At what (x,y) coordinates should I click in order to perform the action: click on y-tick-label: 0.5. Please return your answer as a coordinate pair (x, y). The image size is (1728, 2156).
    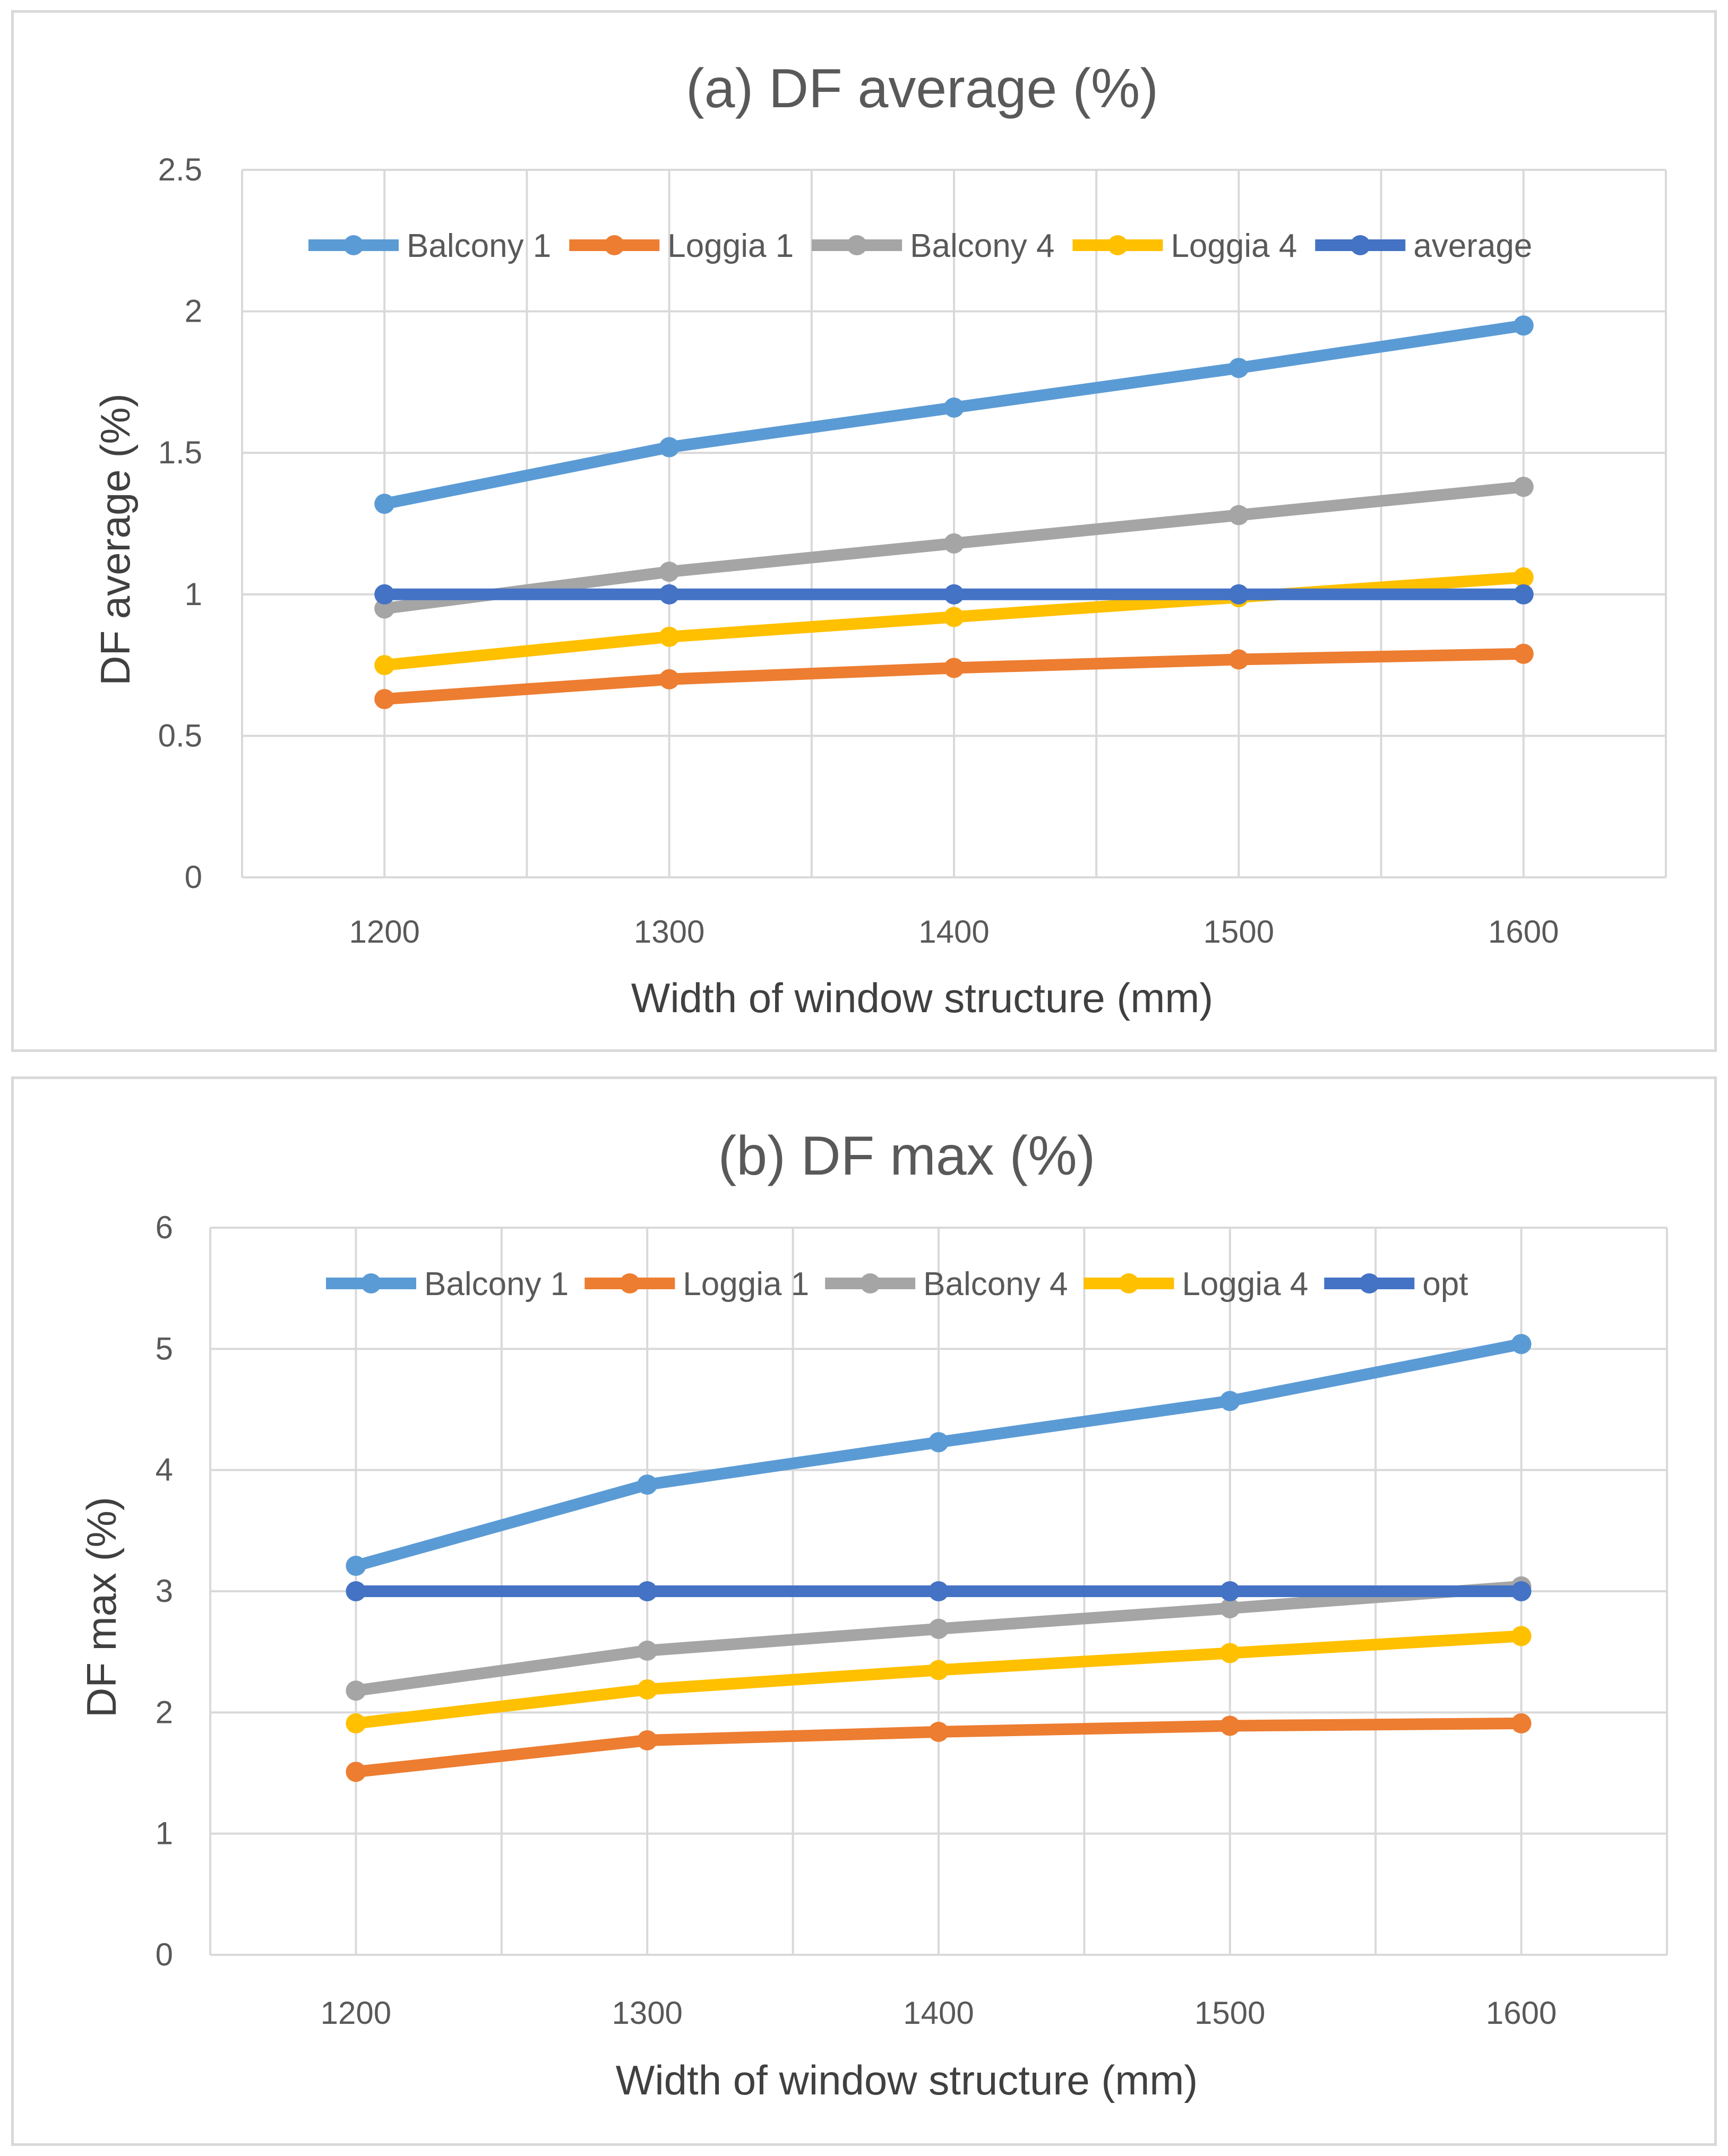
    Looking at the image, I should click on (180, 735).